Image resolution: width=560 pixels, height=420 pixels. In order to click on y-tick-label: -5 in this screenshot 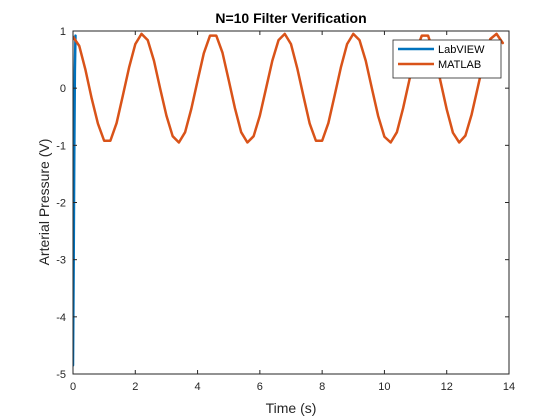, I will do `click(61, 375)`.